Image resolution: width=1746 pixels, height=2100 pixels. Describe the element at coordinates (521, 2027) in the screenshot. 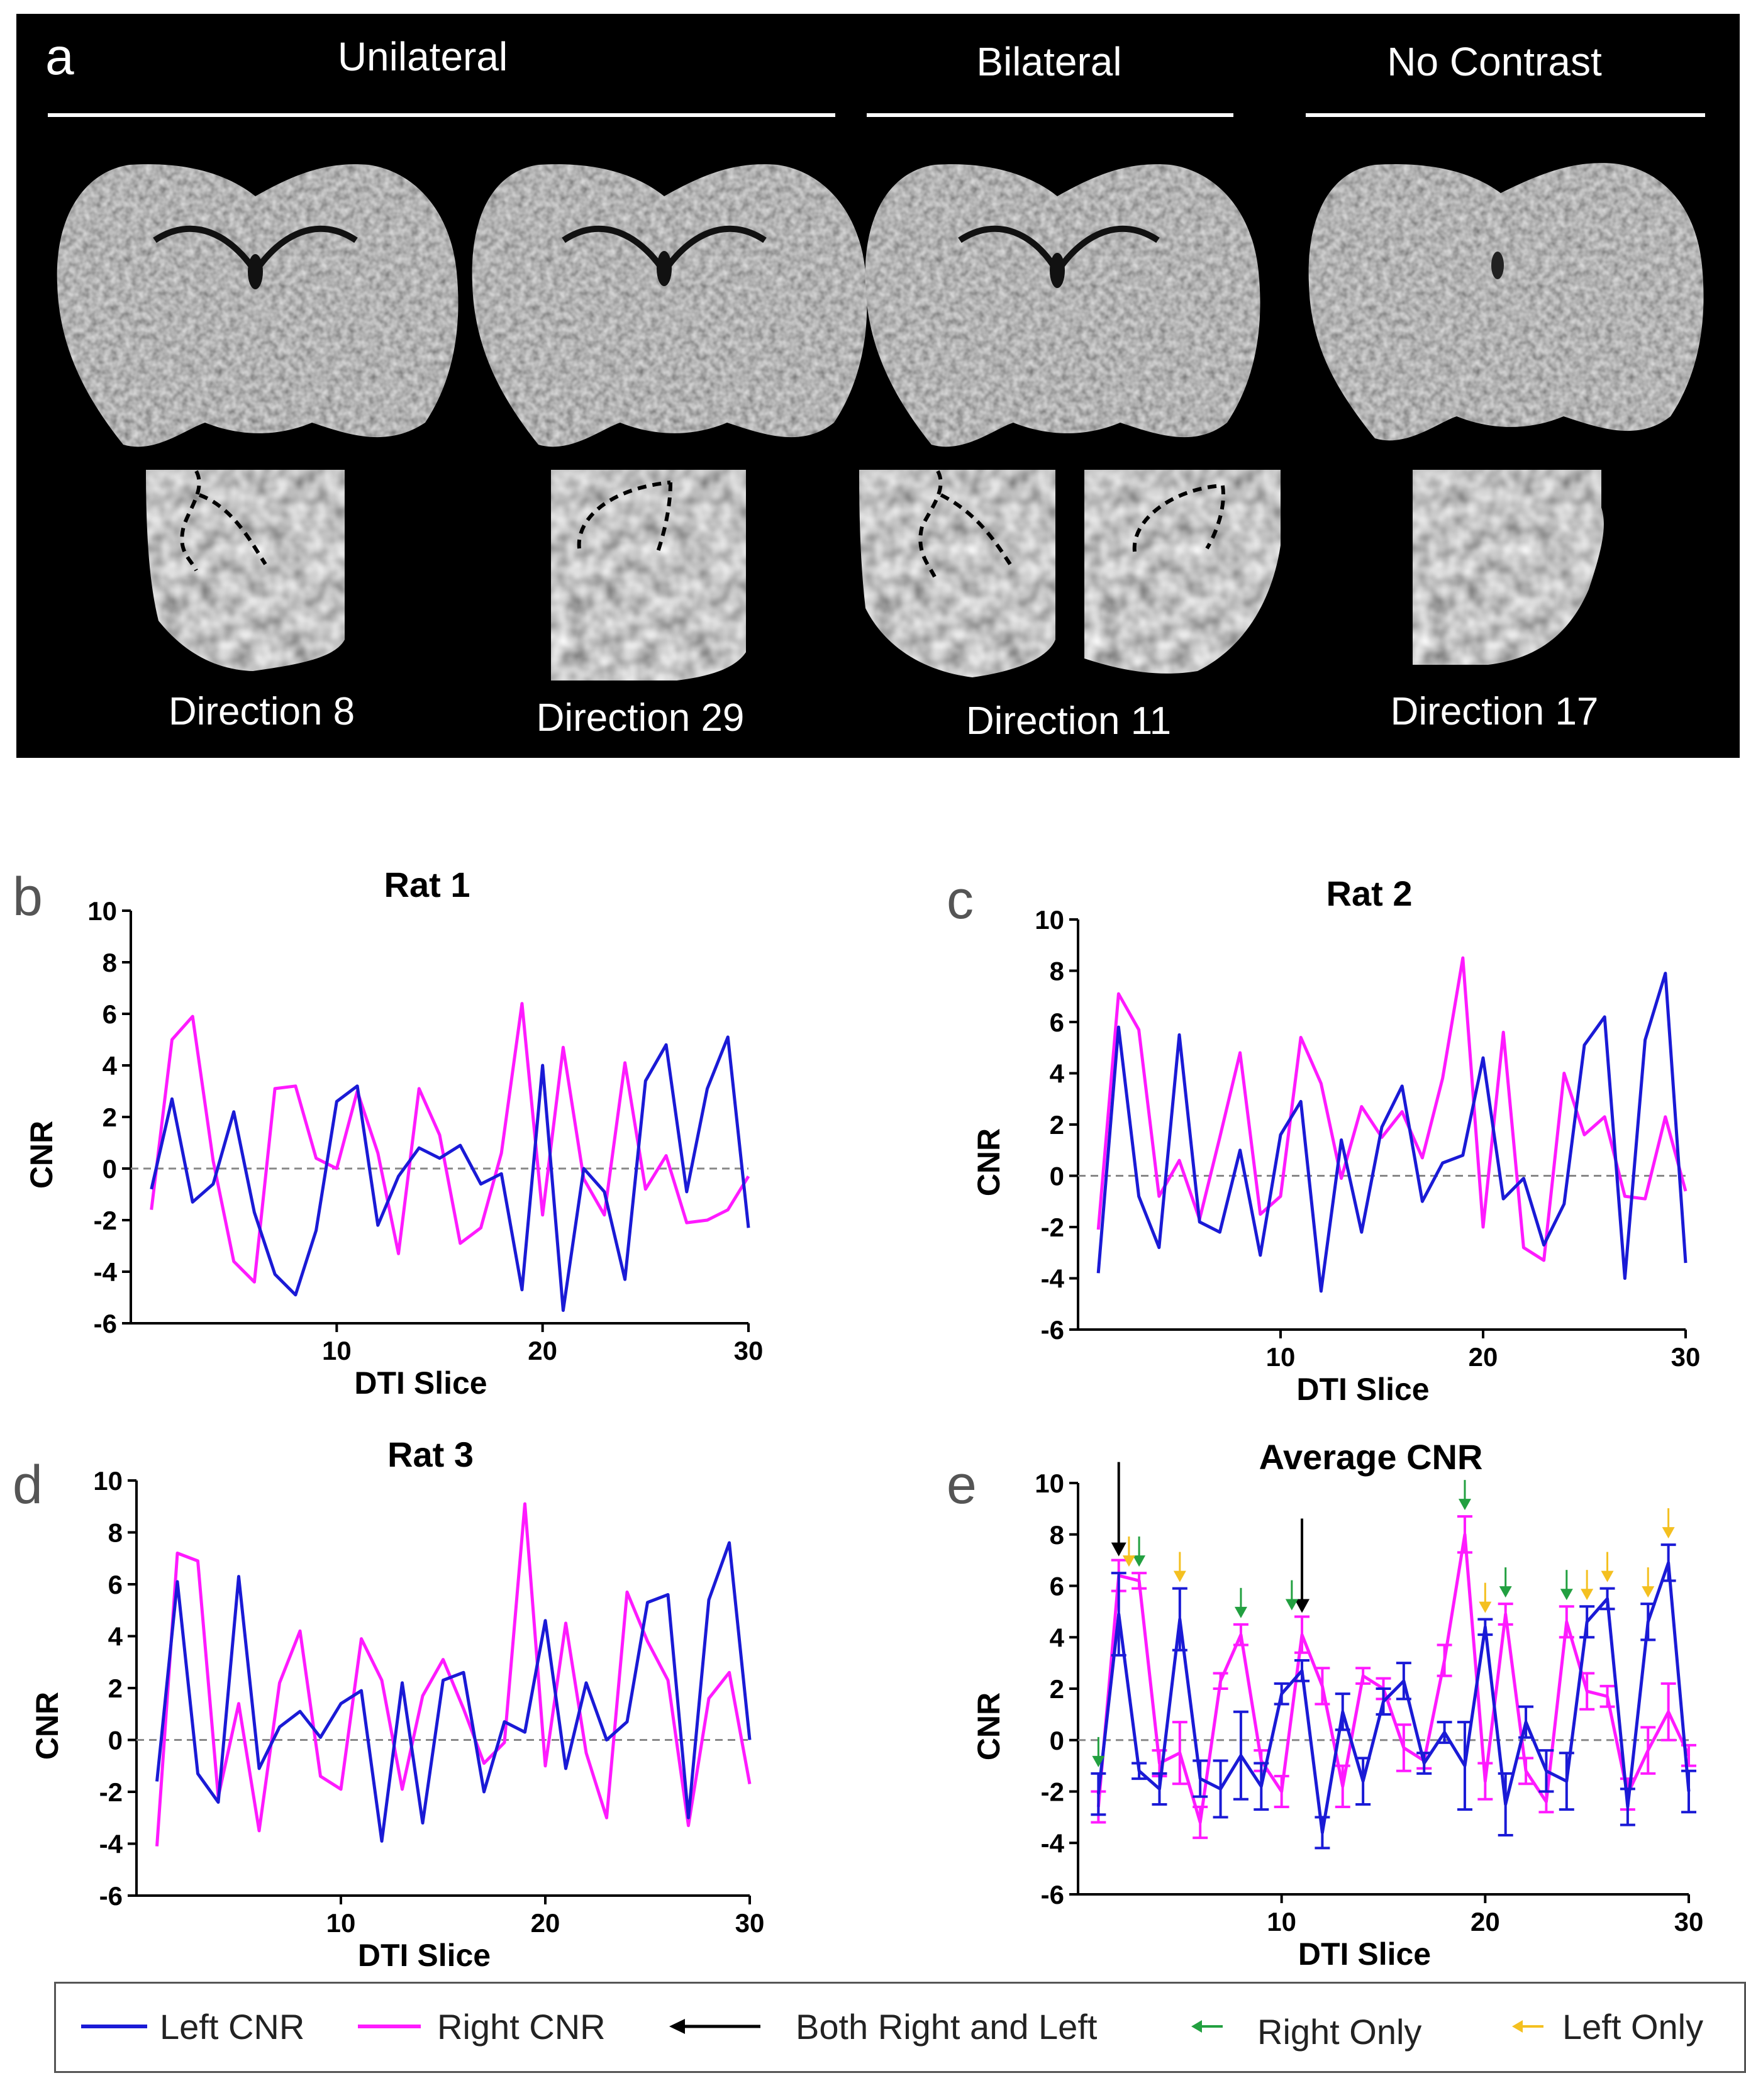

I see `legend-right-label: Right CNR` at that location.